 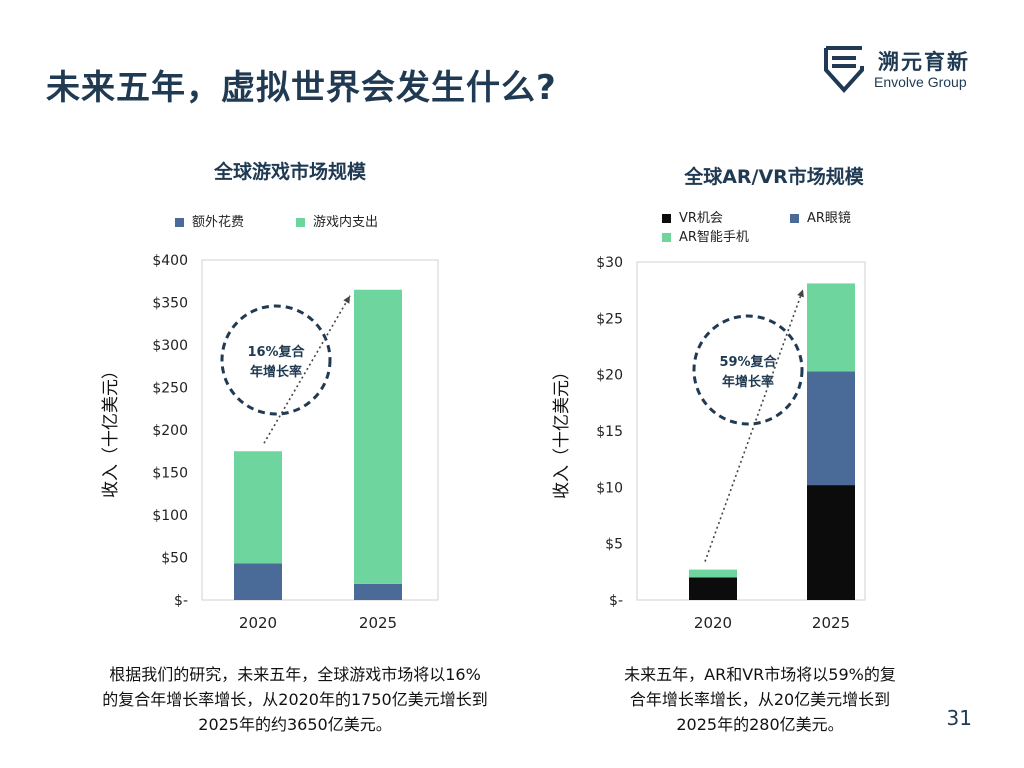 I want to click on y-tick-label: $25, so click(x=609, y=319).